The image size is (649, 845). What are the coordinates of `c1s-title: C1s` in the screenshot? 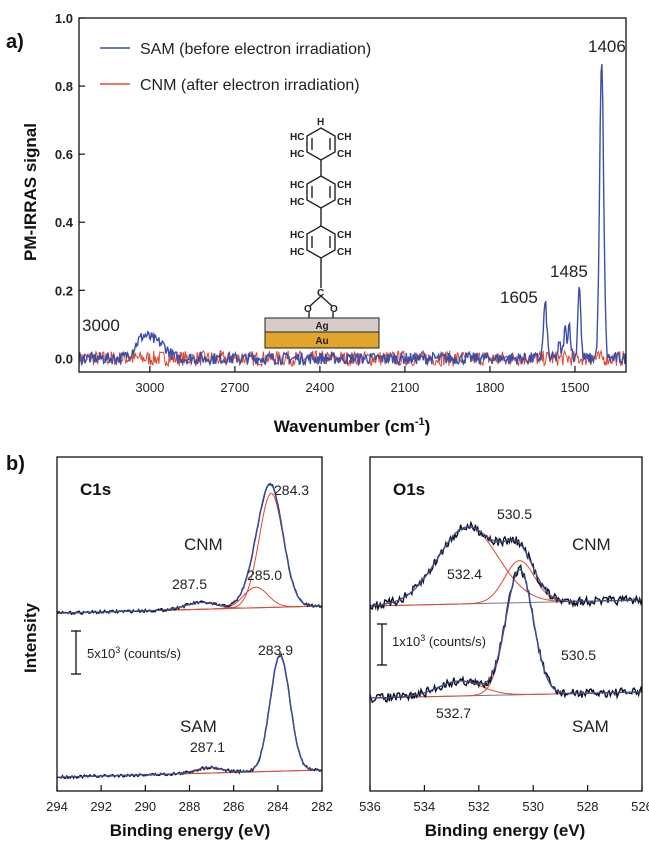 It's located at (95, 489).